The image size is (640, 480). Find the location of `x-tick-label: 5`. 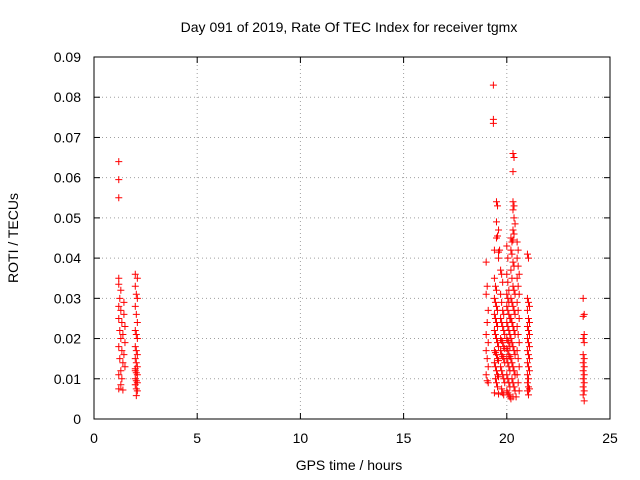

x-tick-label: 5 is located at coordinates (197, 438).